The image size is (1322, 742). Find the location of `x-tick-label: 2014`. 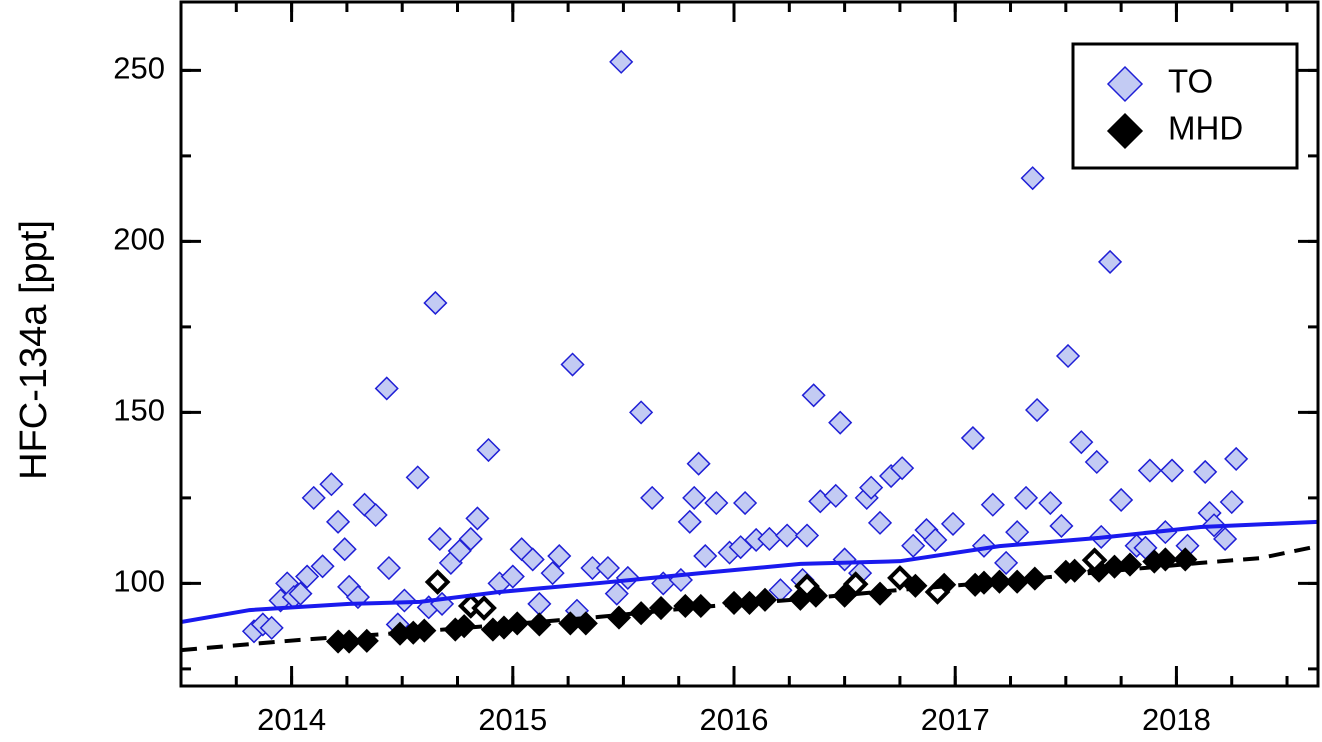

x-tick-label: 2014 is located at coordinates (291, 719).